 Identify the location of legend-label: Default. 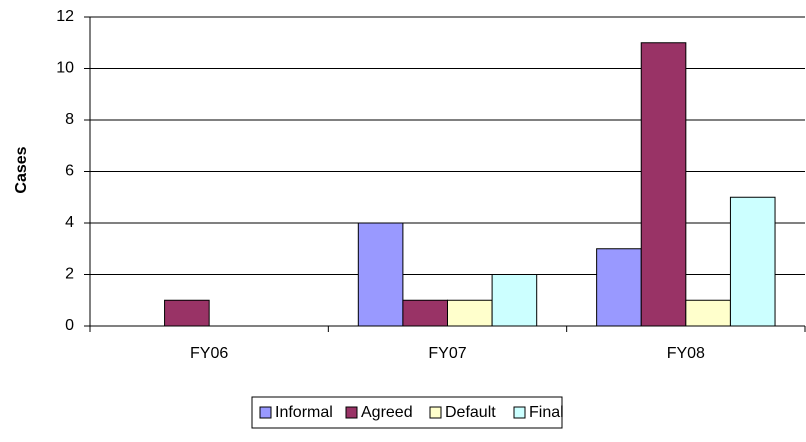
(470, 412).